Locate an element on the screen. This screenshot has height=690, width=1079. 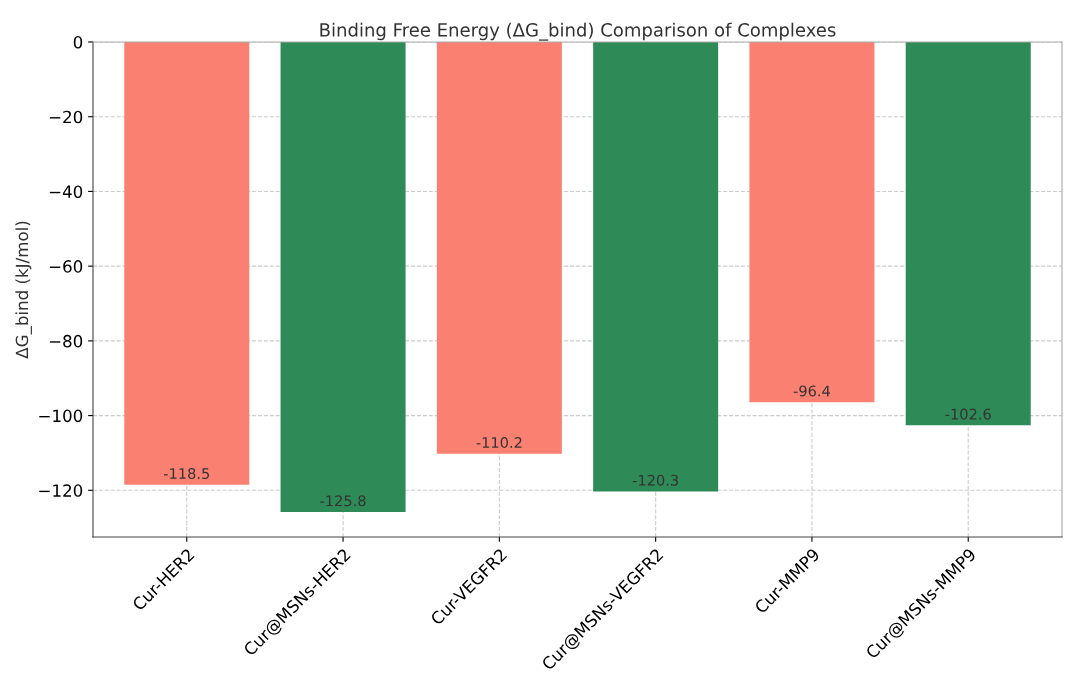
y-axis-title: ΔG_bind (kJ/mol) is located at coordinates (23, 290).